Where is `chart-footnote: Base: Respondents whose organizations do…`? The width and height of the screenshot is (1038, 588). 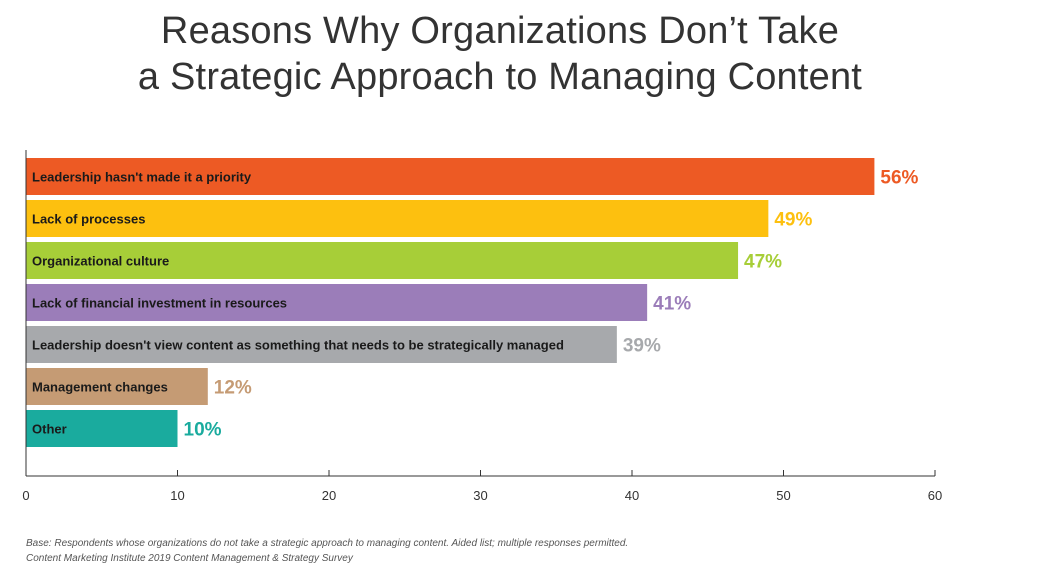
chart-footnote: Base: Respondents whose organizations do… is located at coordinates (516, 551).